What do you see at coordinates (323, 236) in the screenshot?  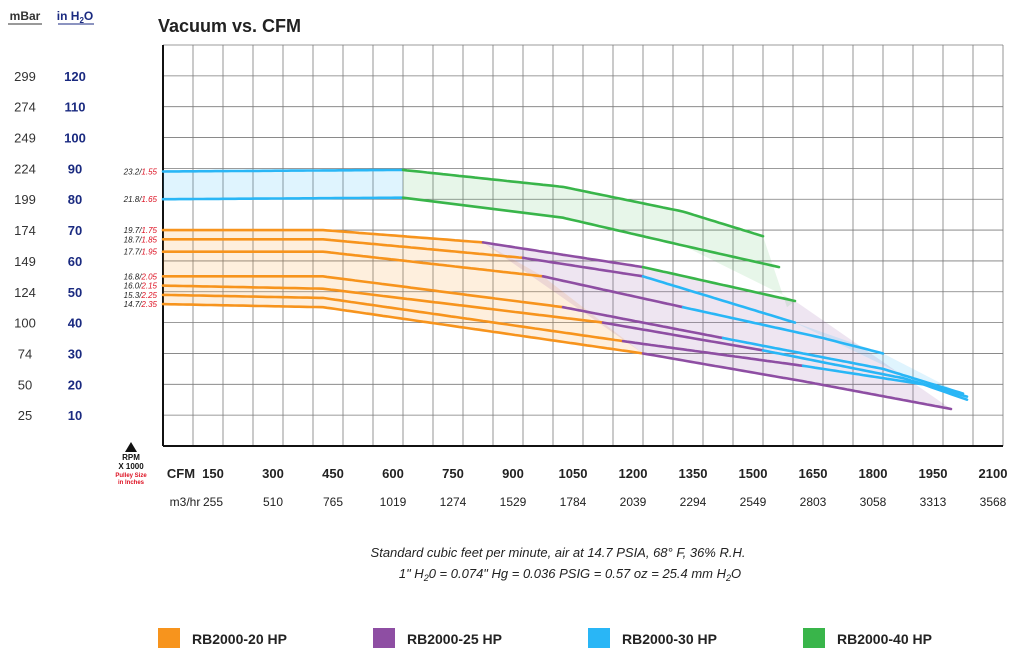 I see `curve-19.7-1.75-20hp` at bounding box center [323, 236].